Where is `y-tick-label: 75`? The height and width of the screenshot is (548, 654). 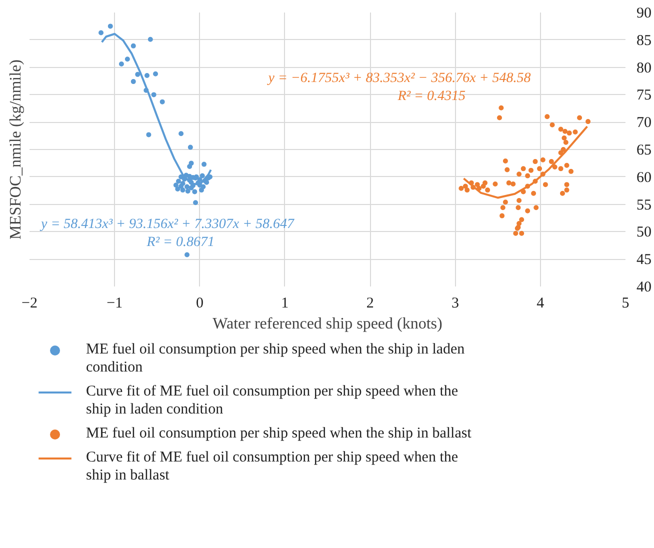
y-tick-label: 75 is located at coordinates (644, 96).